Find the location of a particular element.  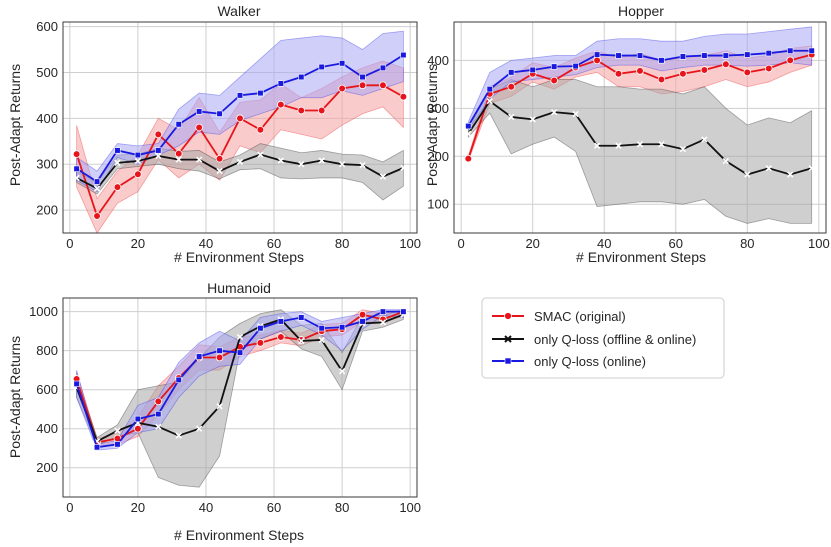

legend-label: only Q-loss (offline & online) is located at coordinates (615, 339).